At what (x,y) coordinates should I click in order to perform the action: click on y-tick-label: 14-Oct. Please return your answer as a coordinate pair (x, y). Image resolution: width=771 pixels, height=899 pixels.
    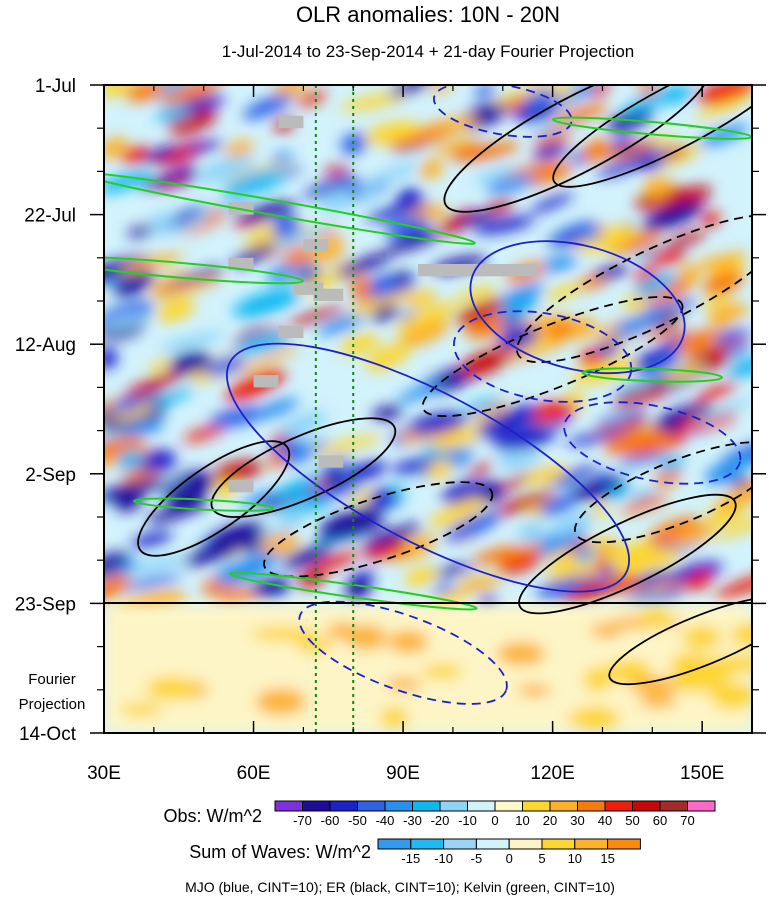
    Looking at the image, I should click on (48, 734).